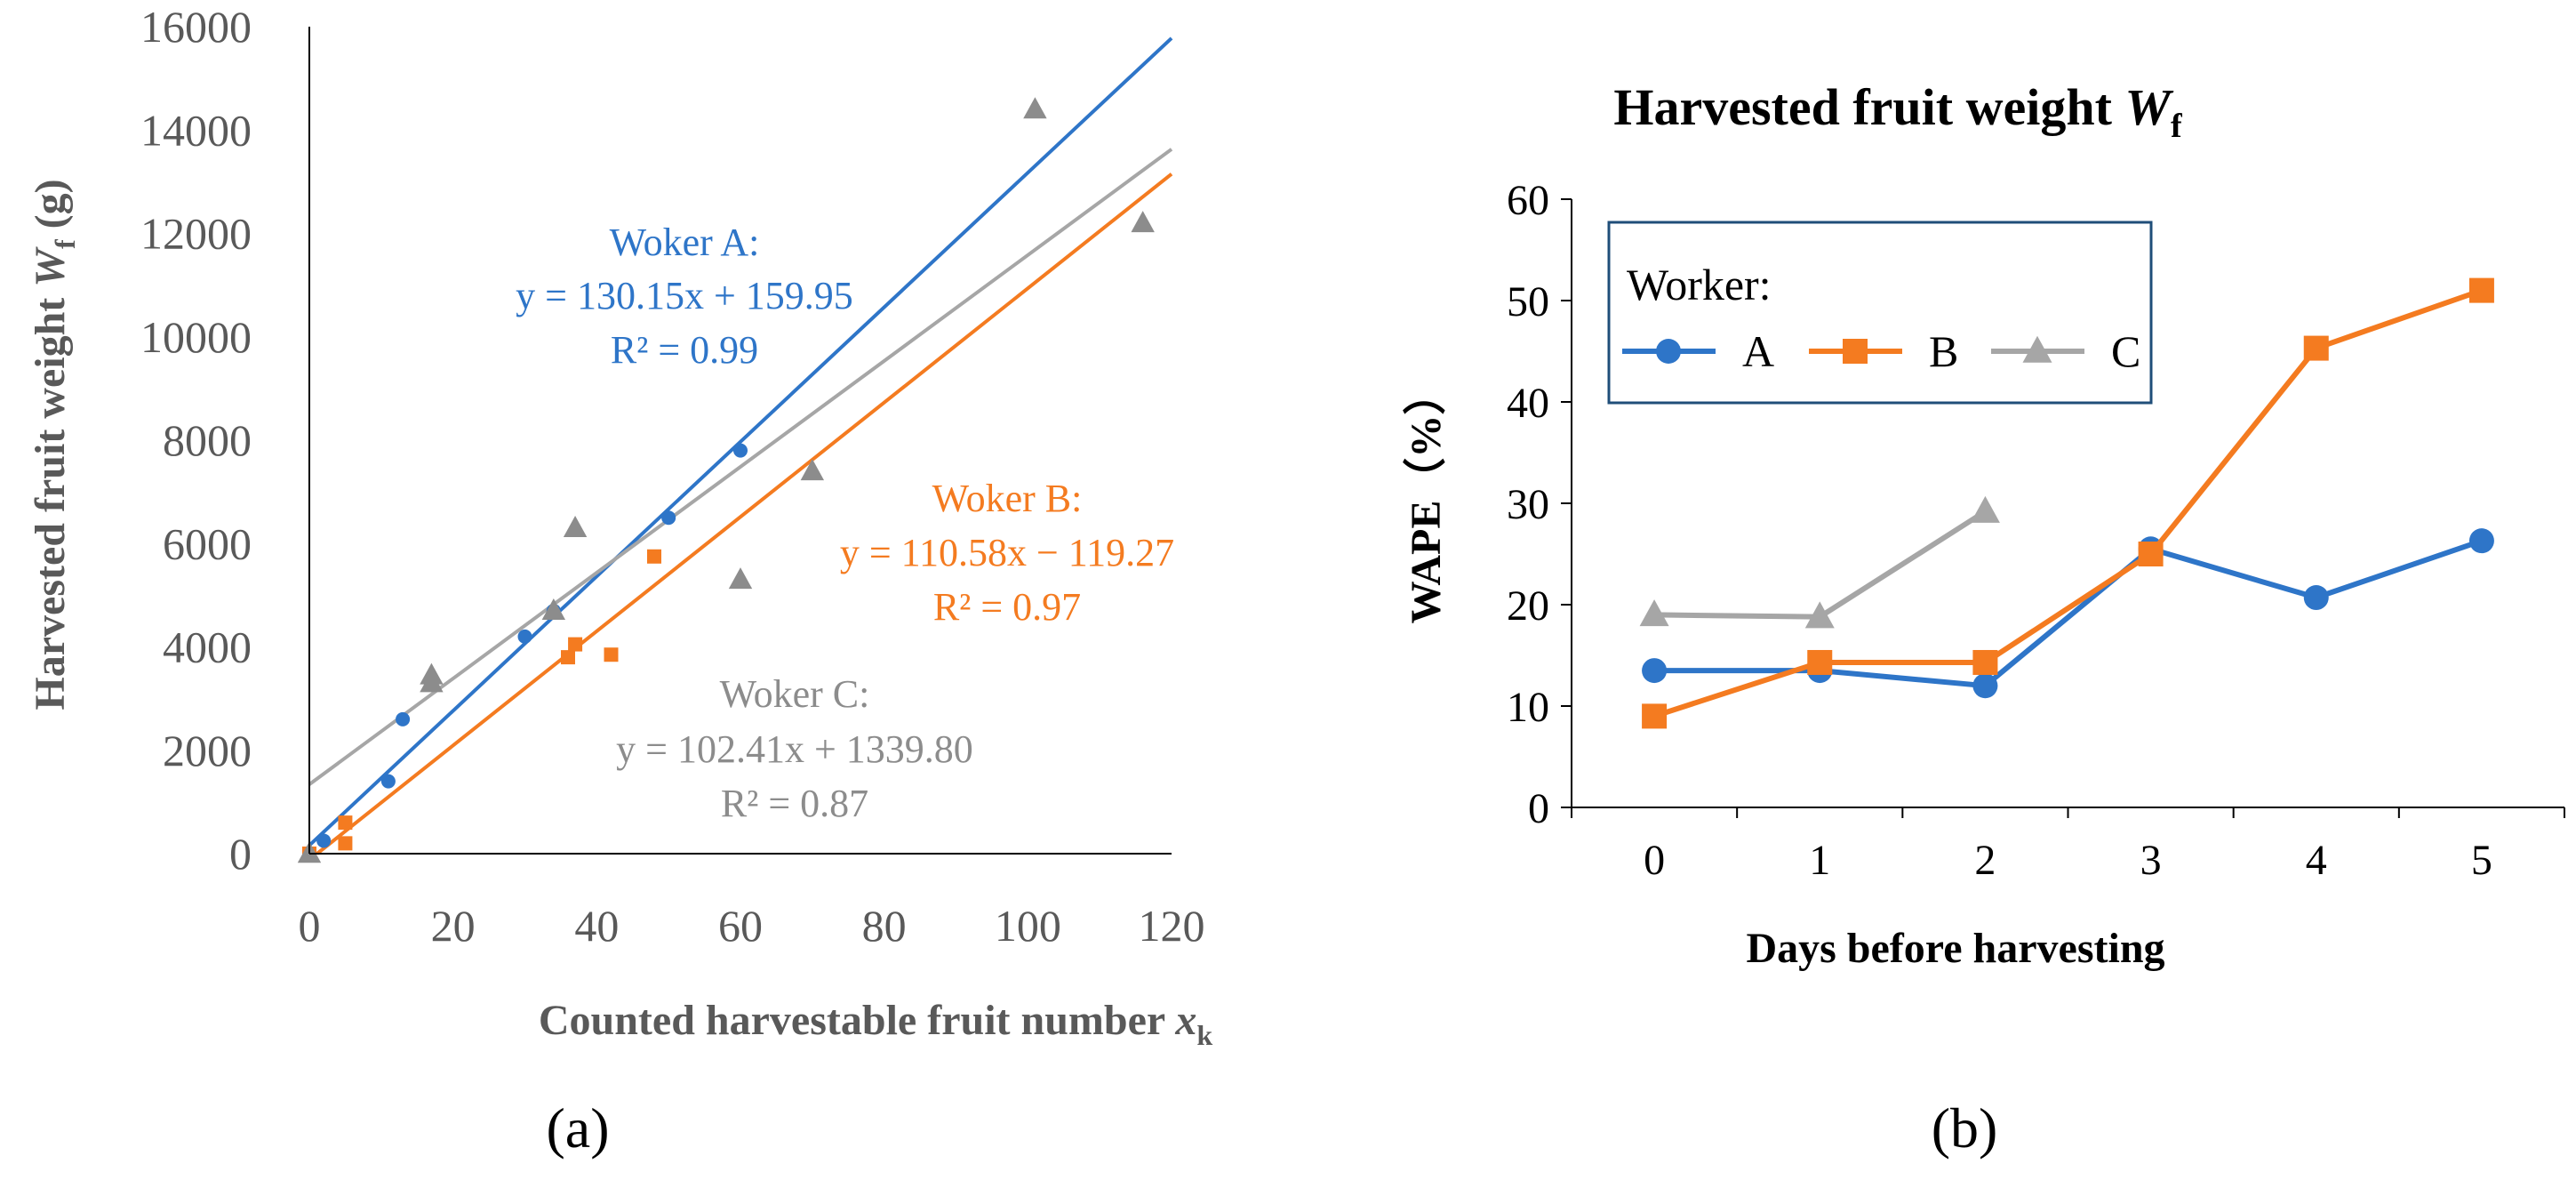 This screenshot has height=1180, width=2576. What do you see at coordinates (207, 543) in the screenshot?
I see `y-tick-label-a: 6000` at bounding box center [207, 543].